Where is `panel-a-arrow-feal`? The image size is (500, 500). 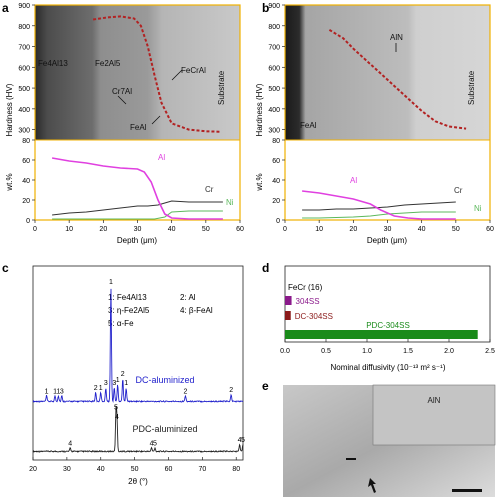 panel-a-arrow-feal is located at coordinates (156, 120).